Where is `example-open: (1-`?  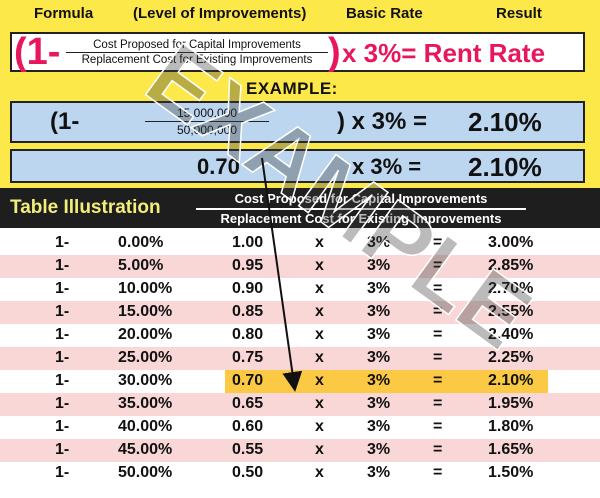 example-open: (1- is located at coordinates (65, 121).